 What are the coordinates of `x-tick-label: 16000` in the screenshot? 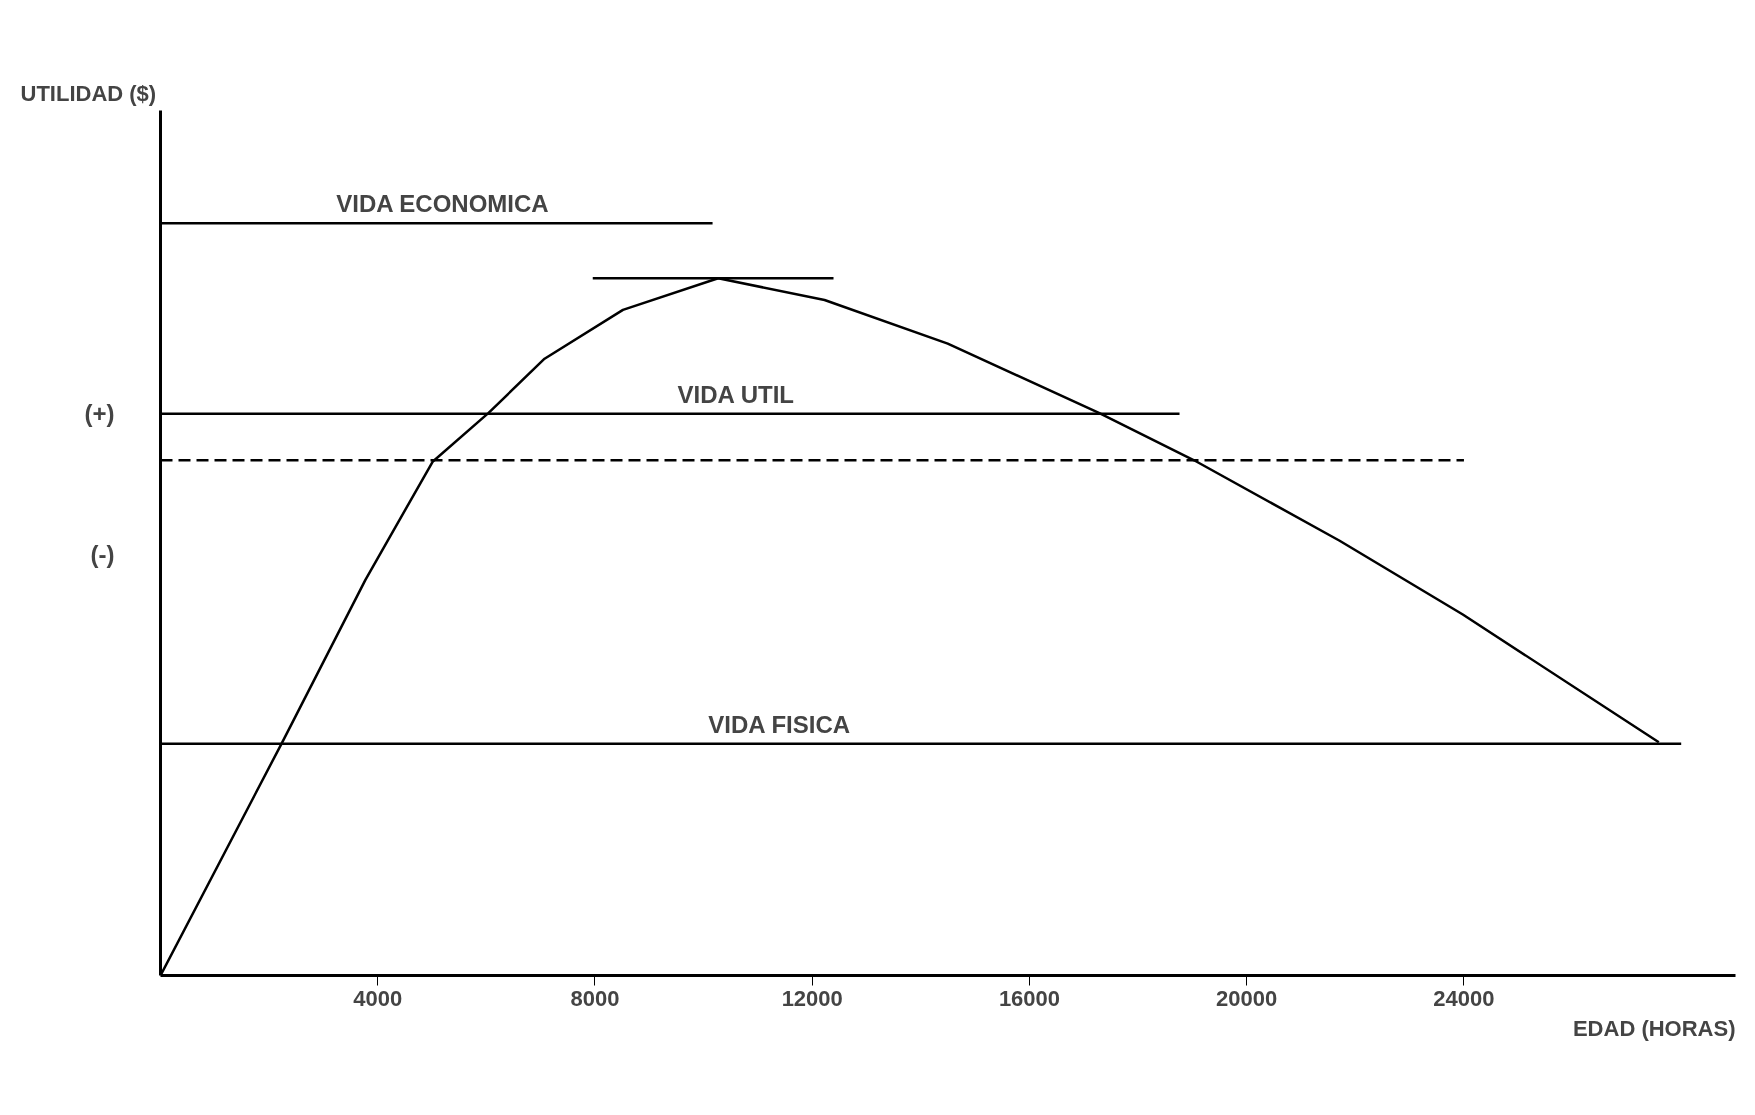 It's located at (1029, 998).